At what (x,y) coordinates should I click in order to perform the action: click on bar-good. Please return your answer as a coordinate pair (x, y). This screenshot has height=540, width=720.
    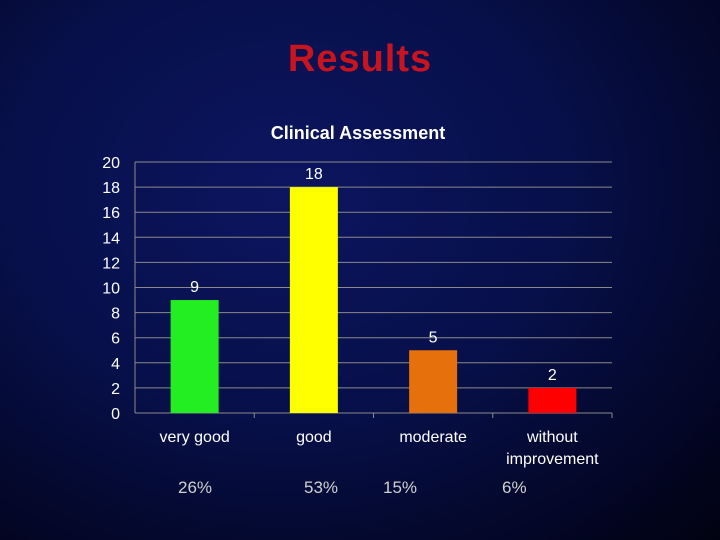
    Looking at the image, I should click on (313, 300).